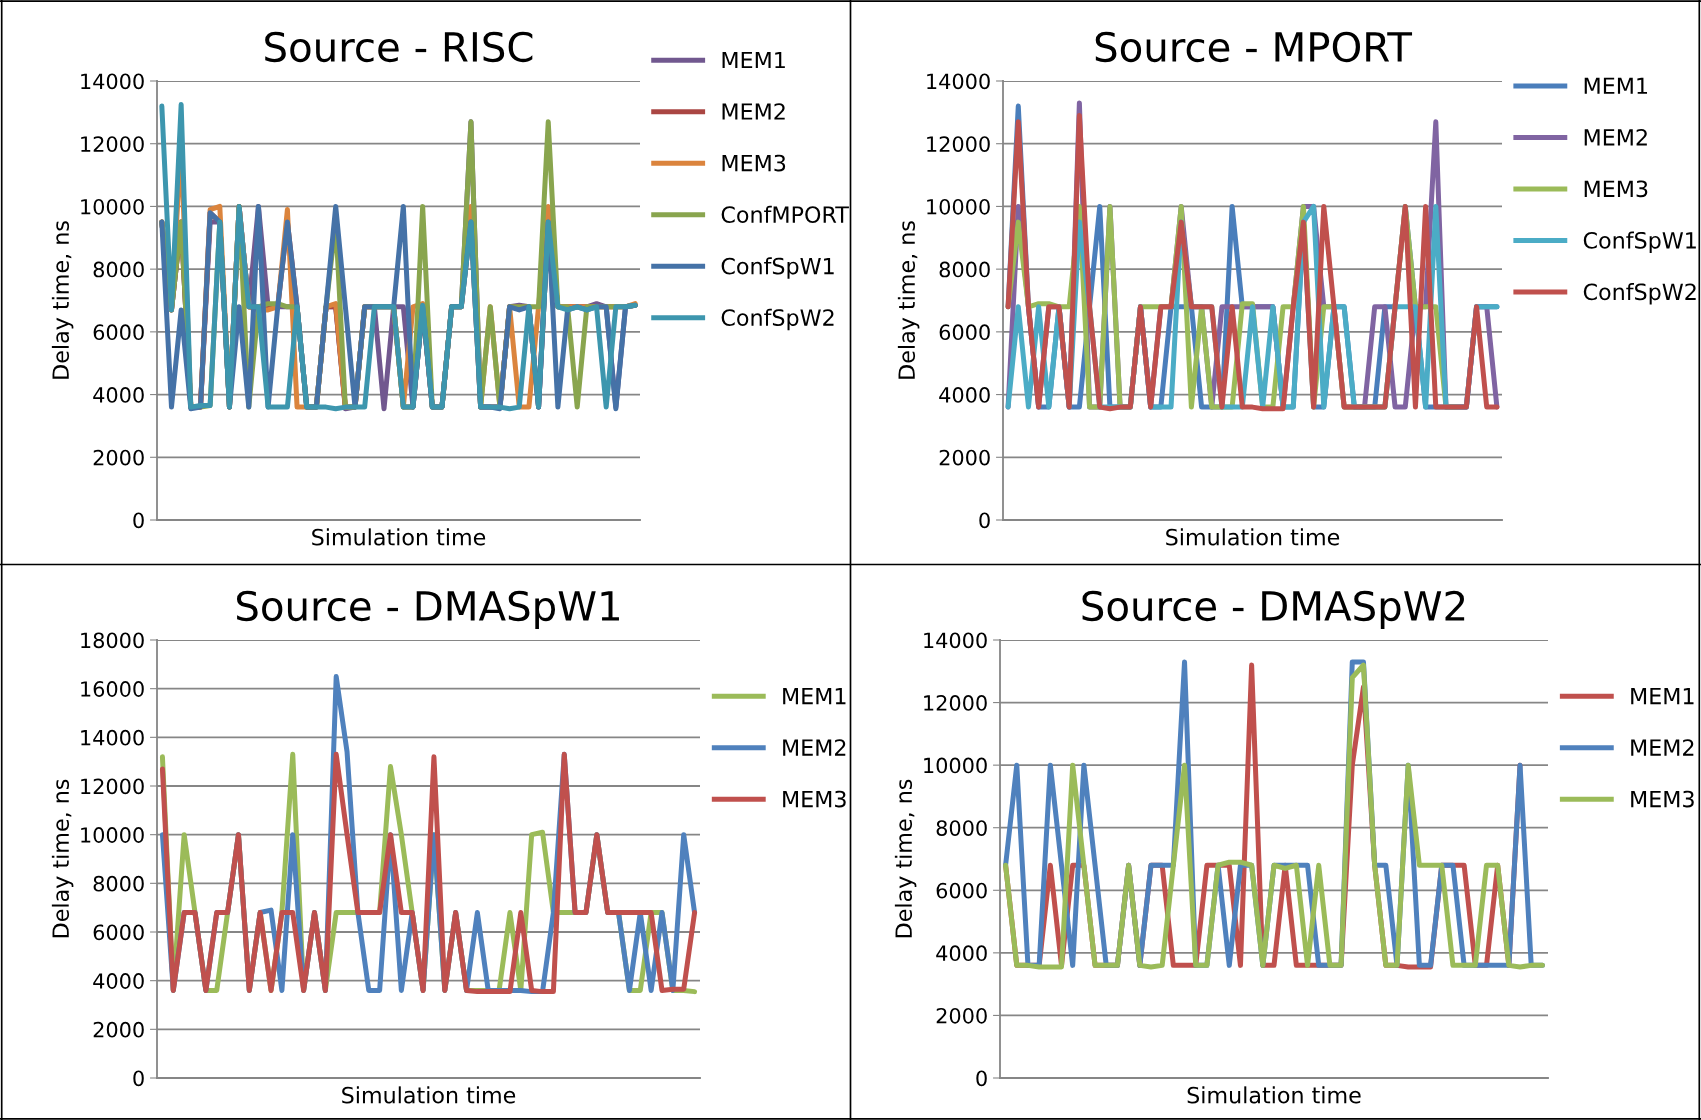  What do you see at coordinates (112, 640) in the screenshot?
I see `y-tick-label: 18000` at bounding box center [112, 640].